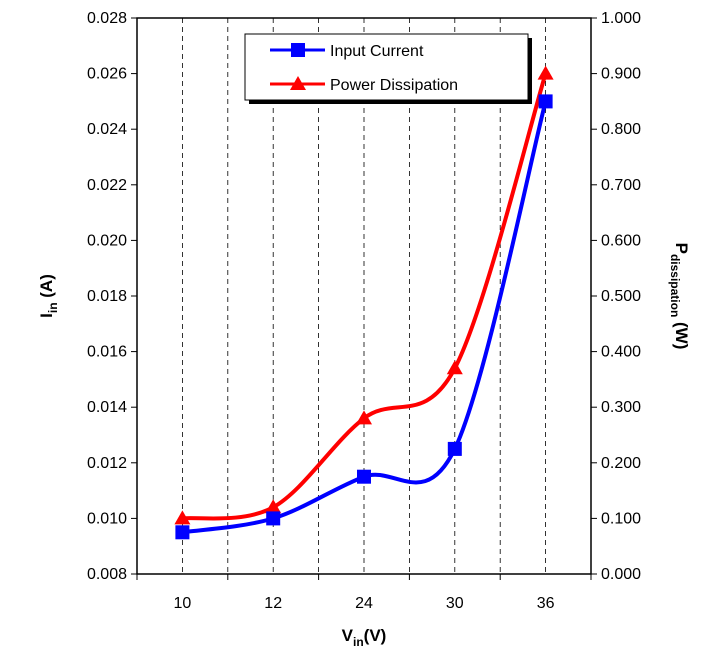 This screenshot has height=658, width=709. Describe the element at coordinates (107, 240) in the screenshot. I see `left-tick-label: 0.020` at that location.